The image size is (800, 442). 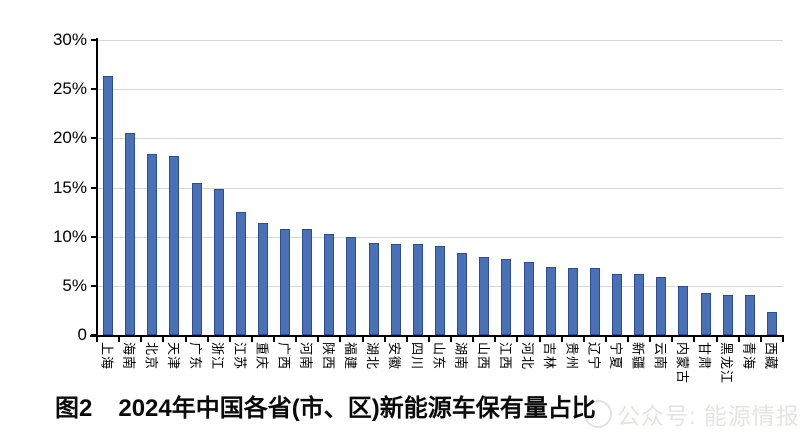 I want to click on x-axis-label-湖北: 湖北, so click(x=373, y=356).